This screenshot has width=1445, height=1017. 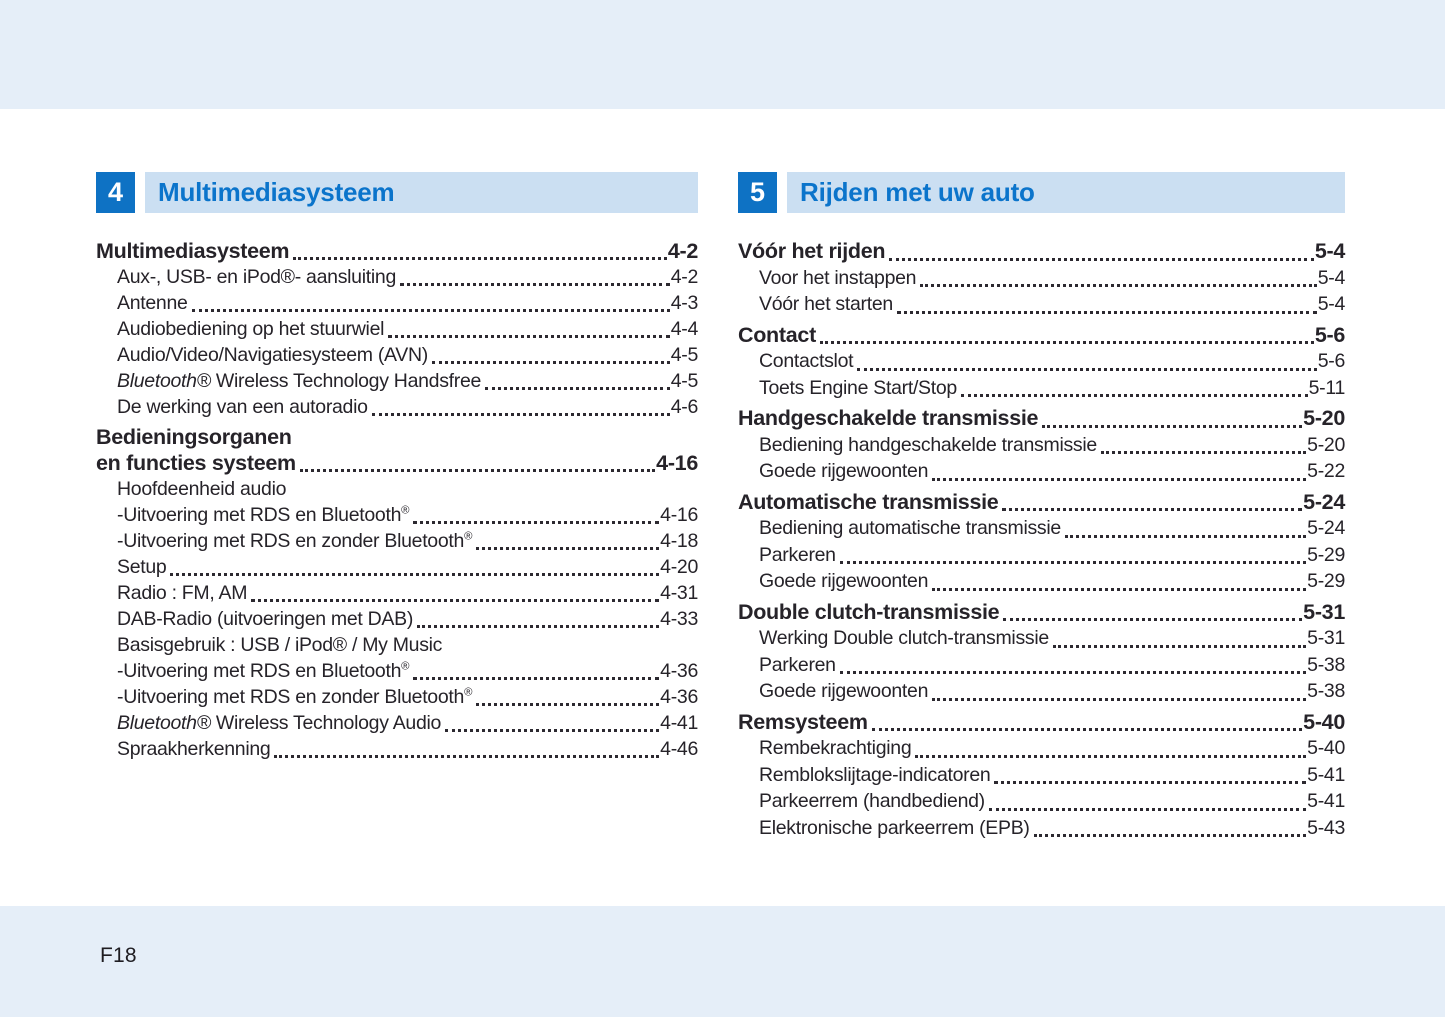 I want to click on toc-entry: Elektronische parkeerrem (EPB) 5-43, so click(x=1041, y=828).